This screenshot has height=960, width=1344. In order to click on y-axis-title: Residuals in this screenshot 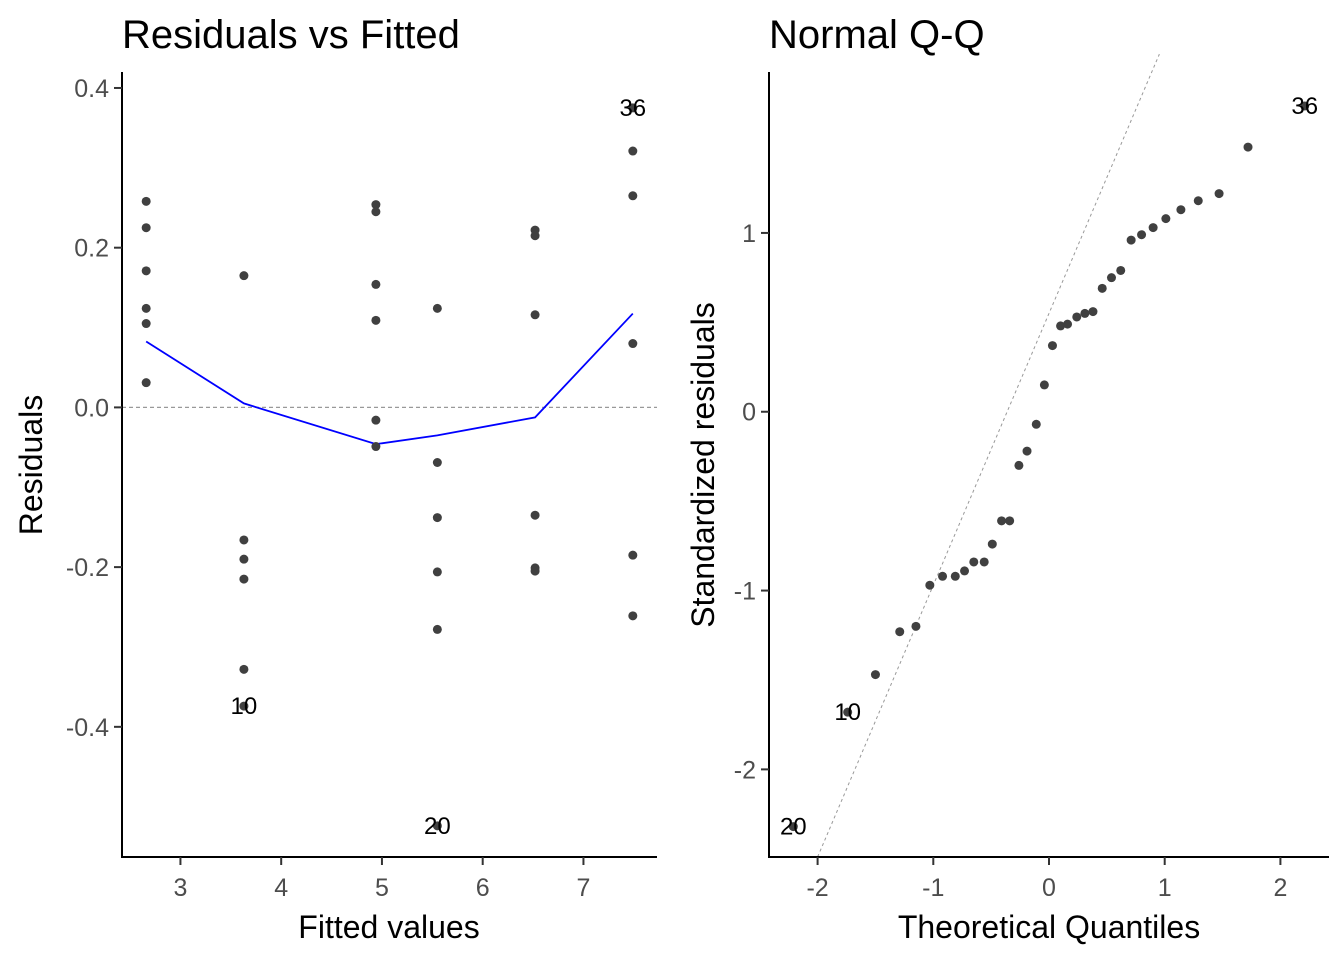, I will do `click(31, 465)`.